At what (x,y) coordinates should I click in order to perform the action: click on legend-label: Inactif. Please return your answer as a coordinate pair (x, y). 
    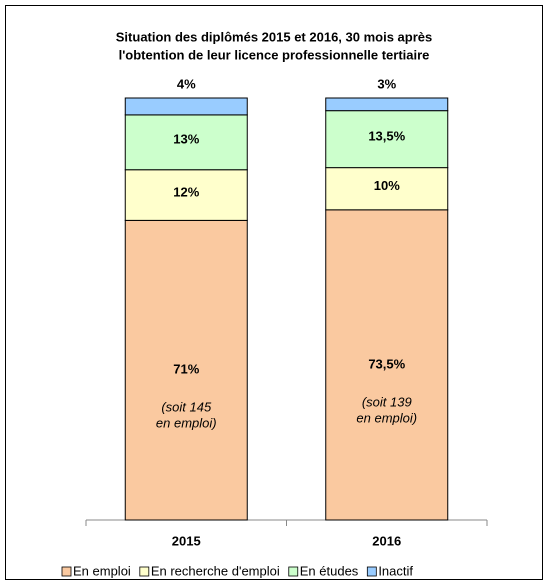
    Looking at the image, I should click on (395, 570).